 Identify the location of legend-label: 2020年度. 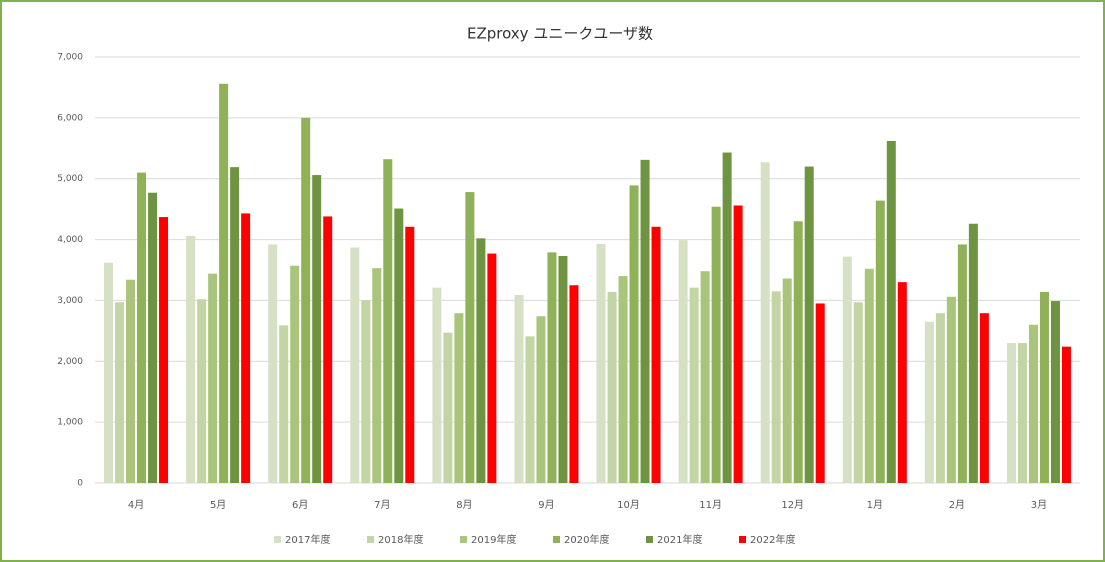
(586, 539).